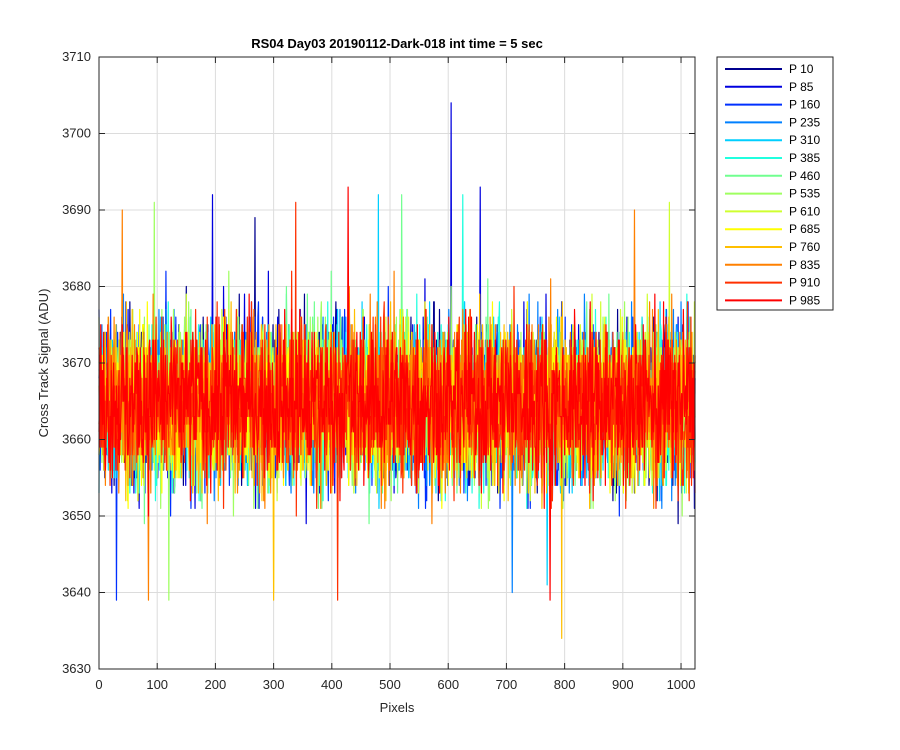  Describe the element at coordinates (76, 668) in the screenshot. I see `y-tick-label: 3630` at that location.